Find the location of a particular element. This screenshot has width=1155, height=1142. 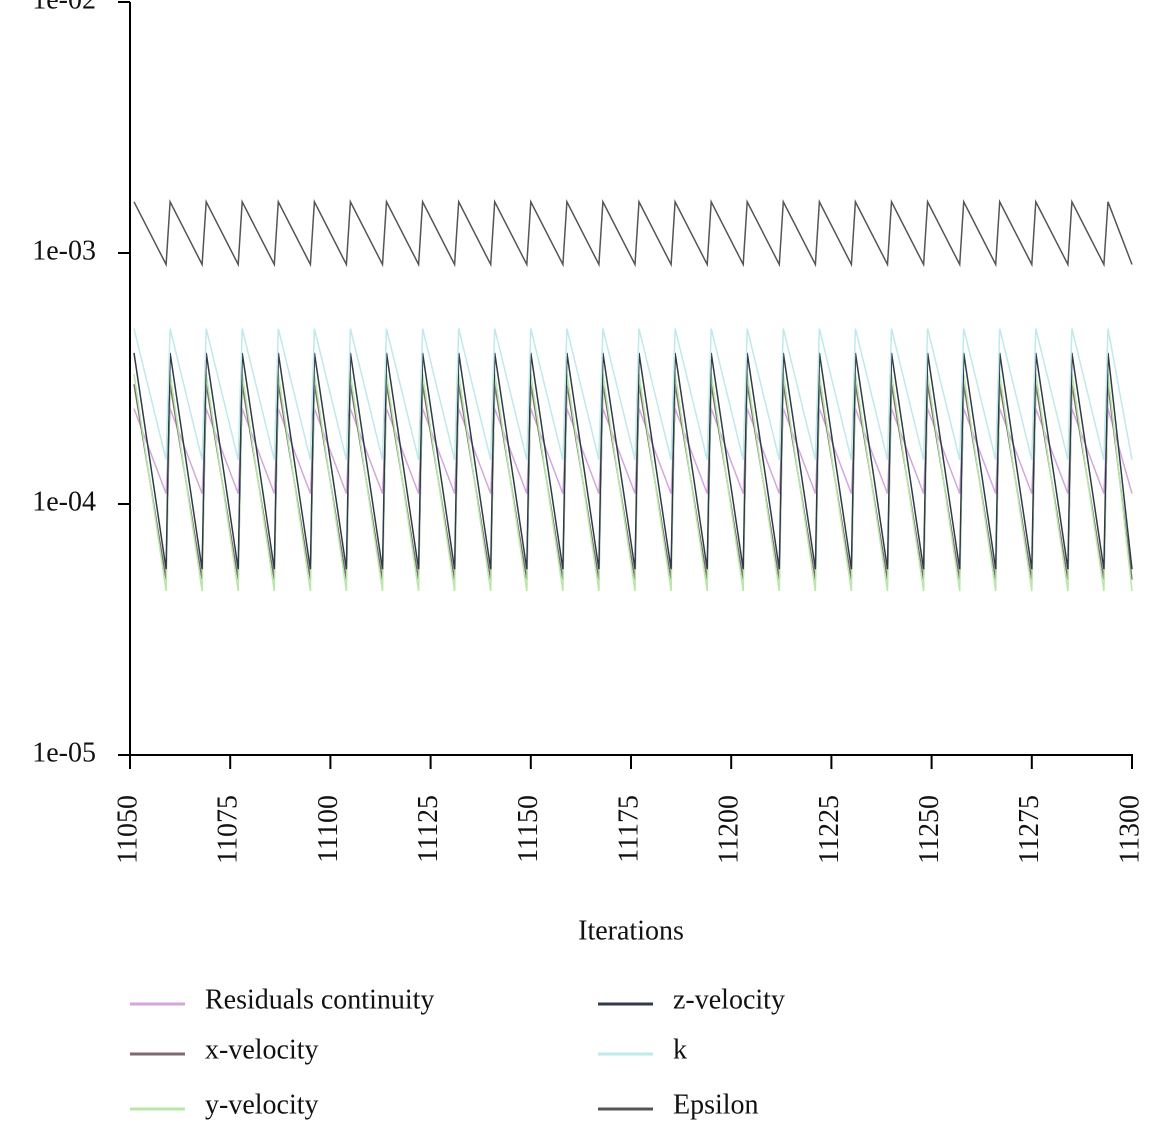

x-tick-label: 11175 is located at coordinates (628, 829).